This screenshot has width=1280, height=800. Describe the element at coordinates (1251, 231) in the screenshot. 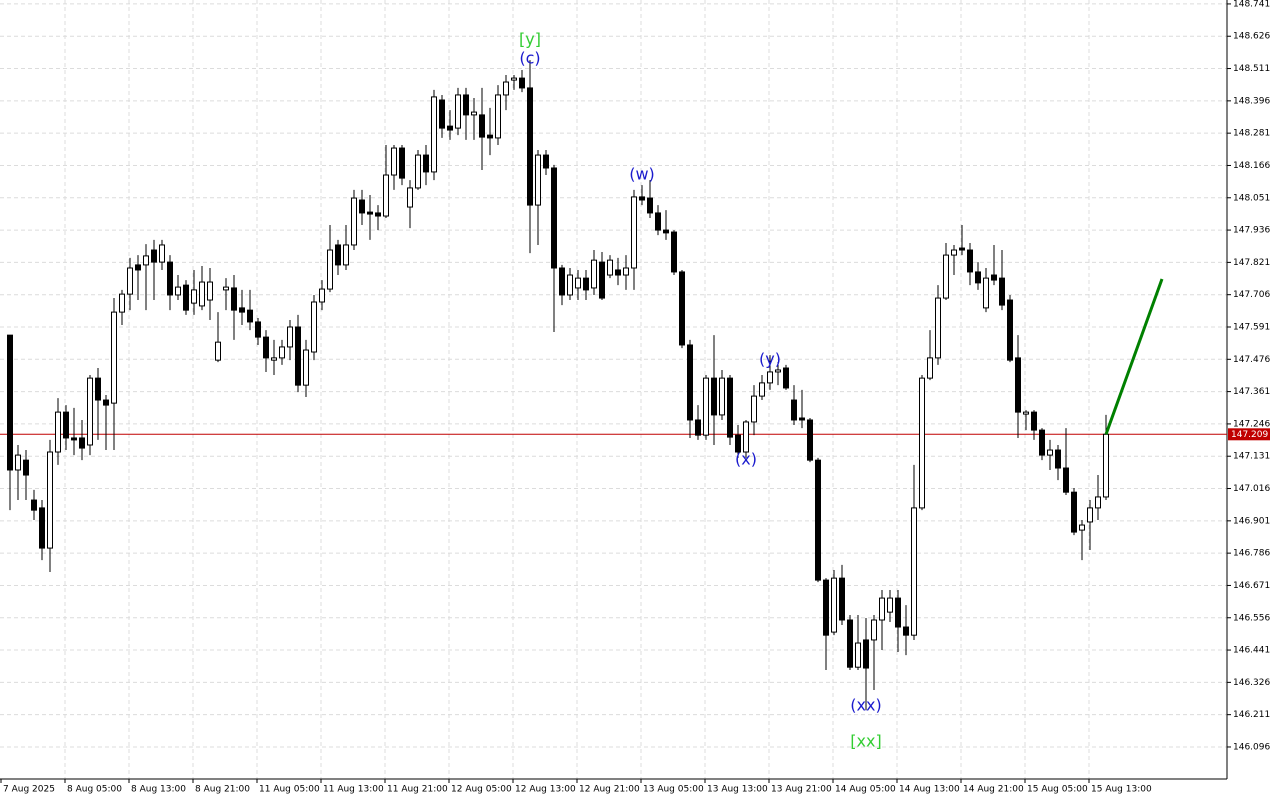

I see `y-tick-label: 147.936` at that location.